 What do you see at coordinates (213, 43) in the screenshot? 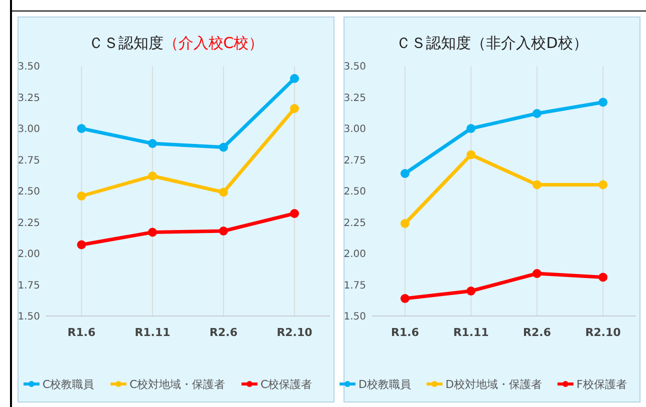
I see `chart-subtitle: （介入校C校）` at bounding box center [213, 43].